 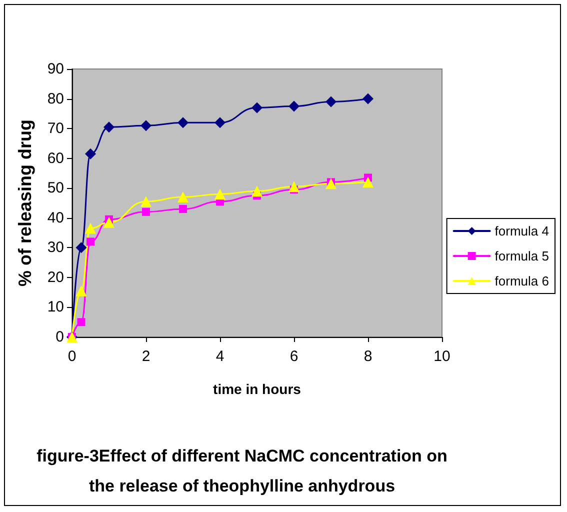 I want to click on y-tick-label: 0, so click(x=60, y=337).